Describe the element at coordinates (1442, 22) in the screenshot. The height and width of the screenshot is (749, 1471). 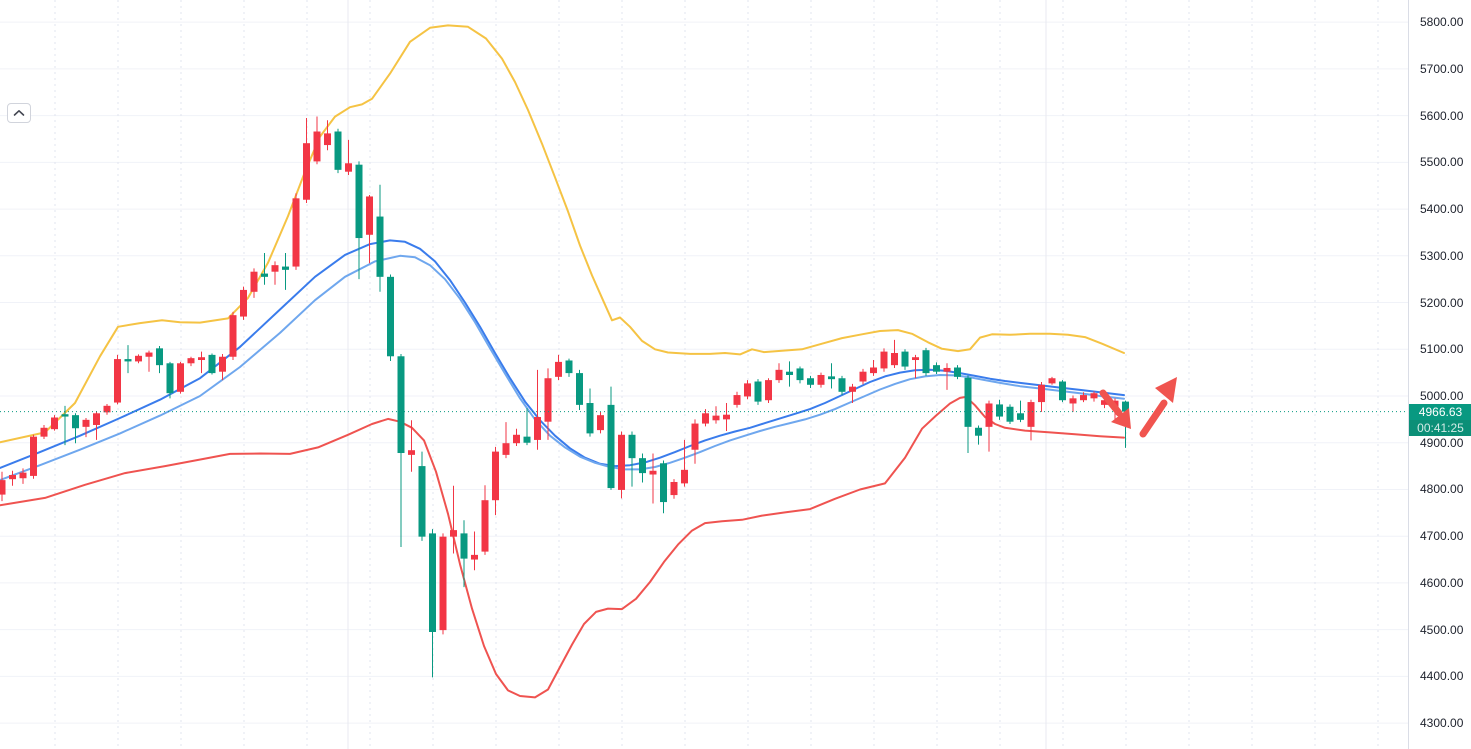
I see `price-axis-label: 5800.00` at that location.